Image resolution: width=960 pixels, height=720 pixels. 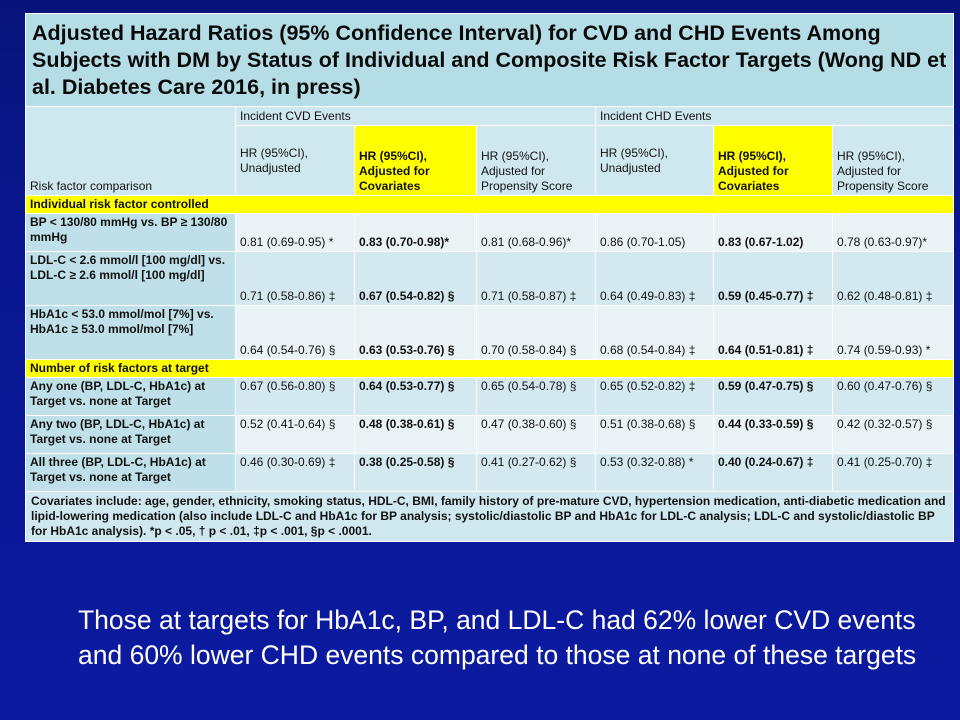 I want to click on column-header-cvd-covariates: HR (95%CI), Adjusted for Covariates, so click(x=415, y=160).